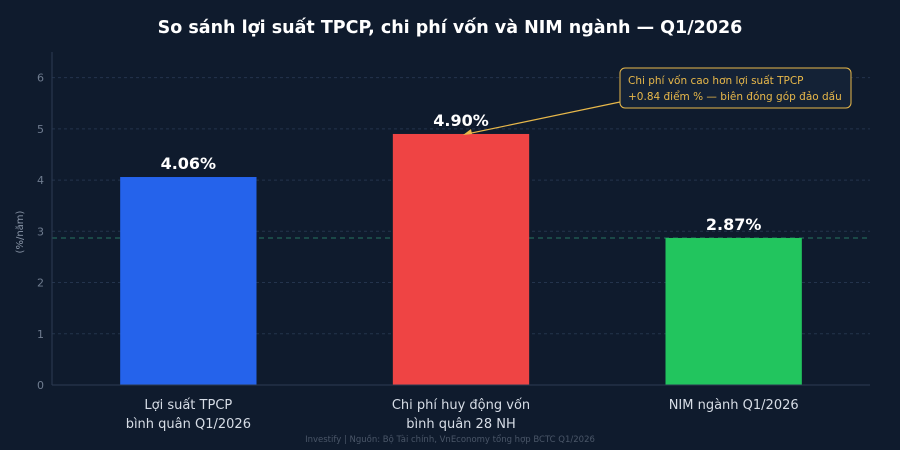 The width and height of the screenshot is (900, 450). What do you see at coordinates (735, 88) in the screenshot?
I see `annotation-box` at bounding box center [735, 88].